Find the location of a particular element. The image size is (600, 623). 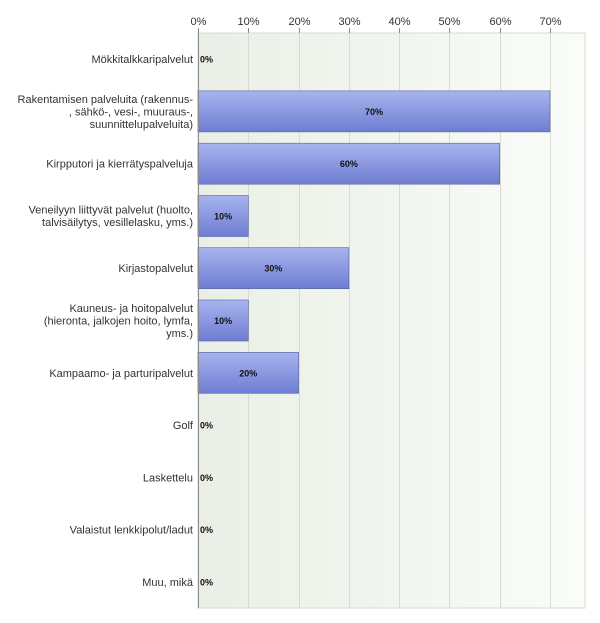

category-label: Kirpputori ja kierrätyspalveluja is located at coordinates (120, 165).